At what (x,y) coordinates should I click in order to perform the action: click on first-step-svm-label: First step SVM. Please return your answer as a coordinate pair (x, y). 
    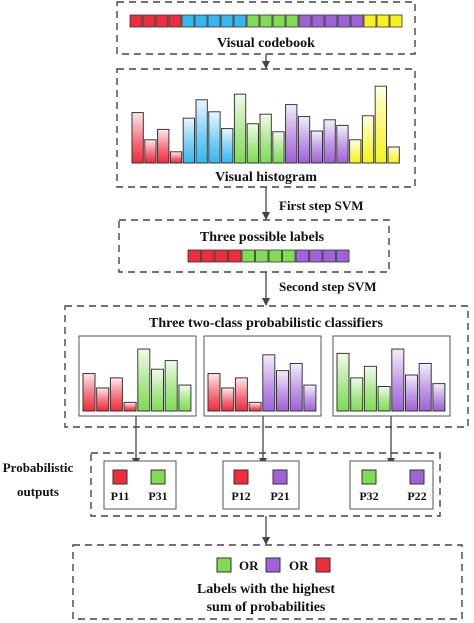
    Looking at the image, I should click on (321, 205).